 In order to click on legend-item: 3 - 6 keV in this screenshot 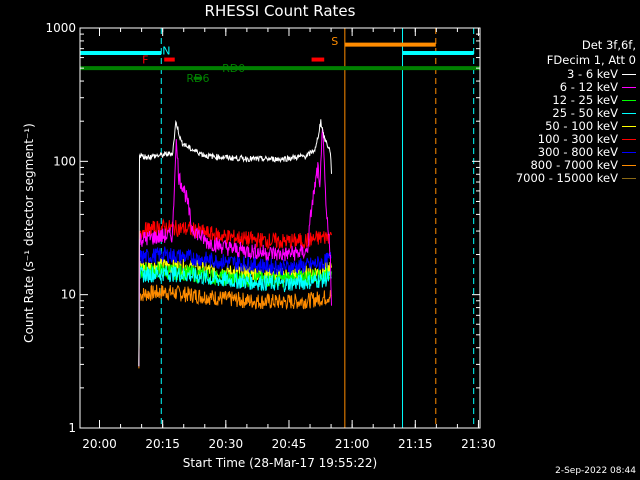, I will do `click(561, 74)`.